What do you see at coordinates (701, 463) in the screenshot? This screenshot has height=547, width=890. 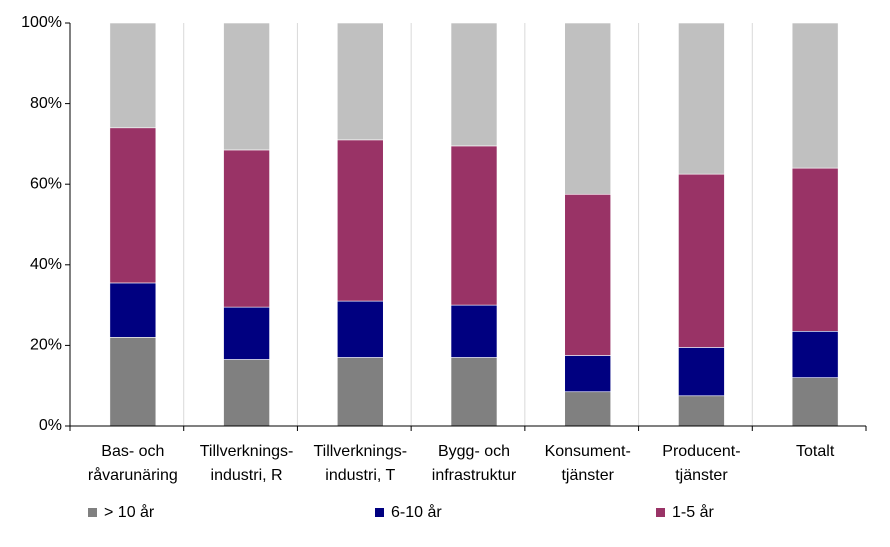 I see `x-tick-label: Producent- tjänster` at bounding box center [701, 463].